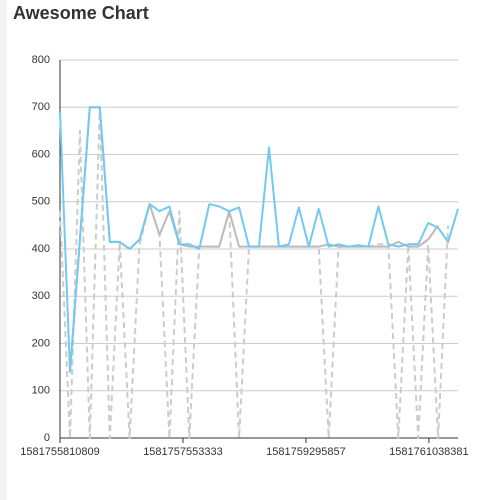  Describe the element at coordinates (41, 60) in the screenshot. I see `y-tick-label: 800` at that location.